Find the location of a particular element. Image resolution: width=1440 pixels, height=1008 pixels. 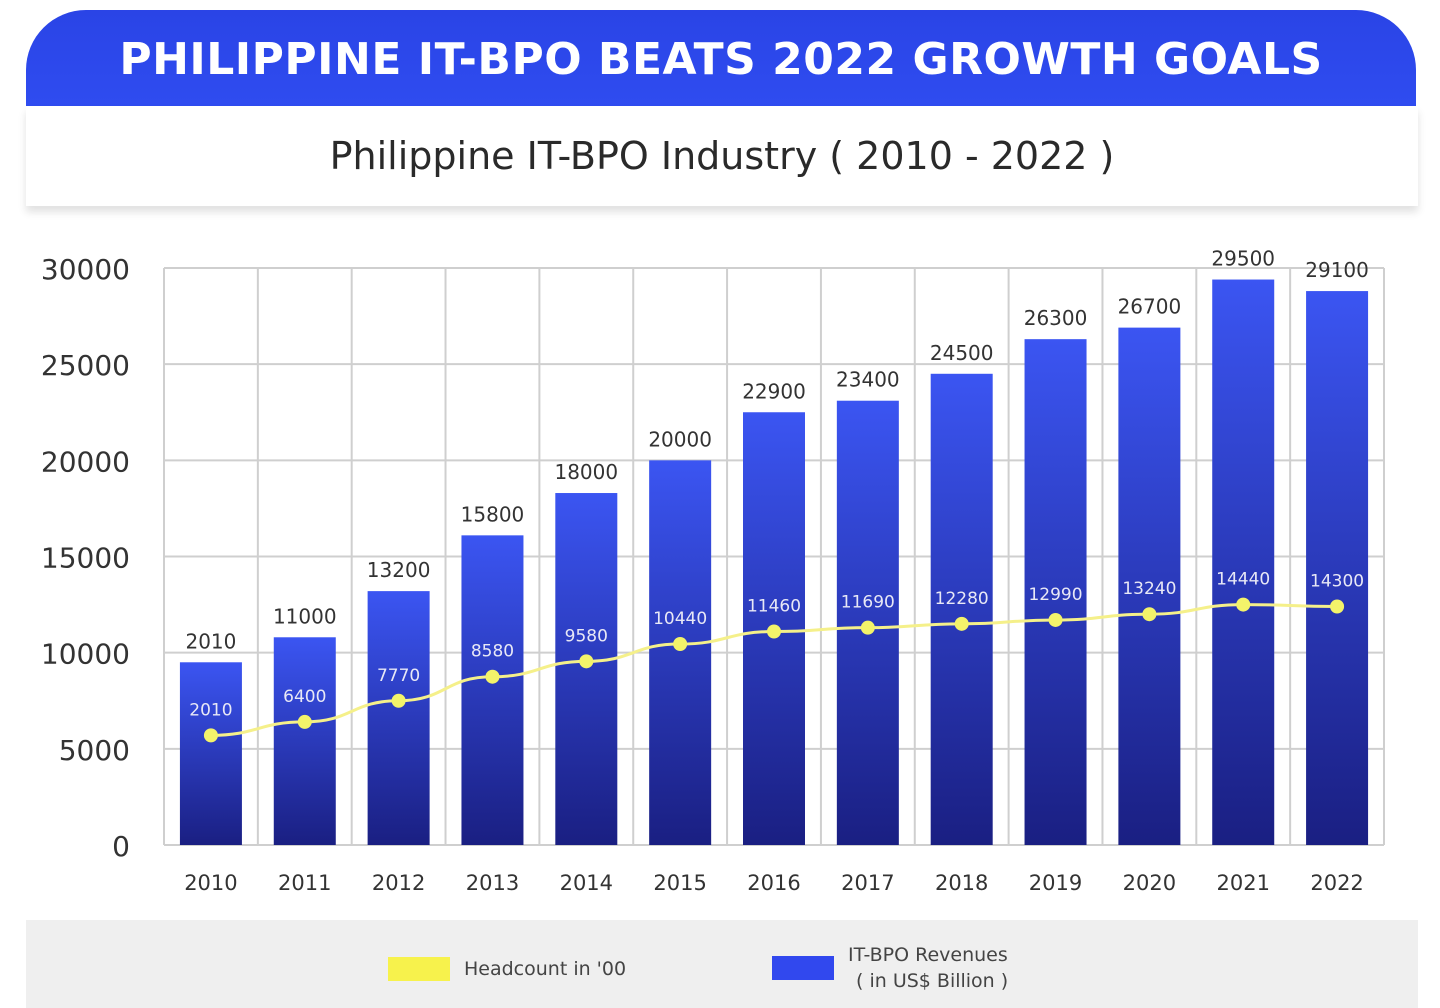

headcount-value-label: 14440 is located at coordinates (1243, 580).